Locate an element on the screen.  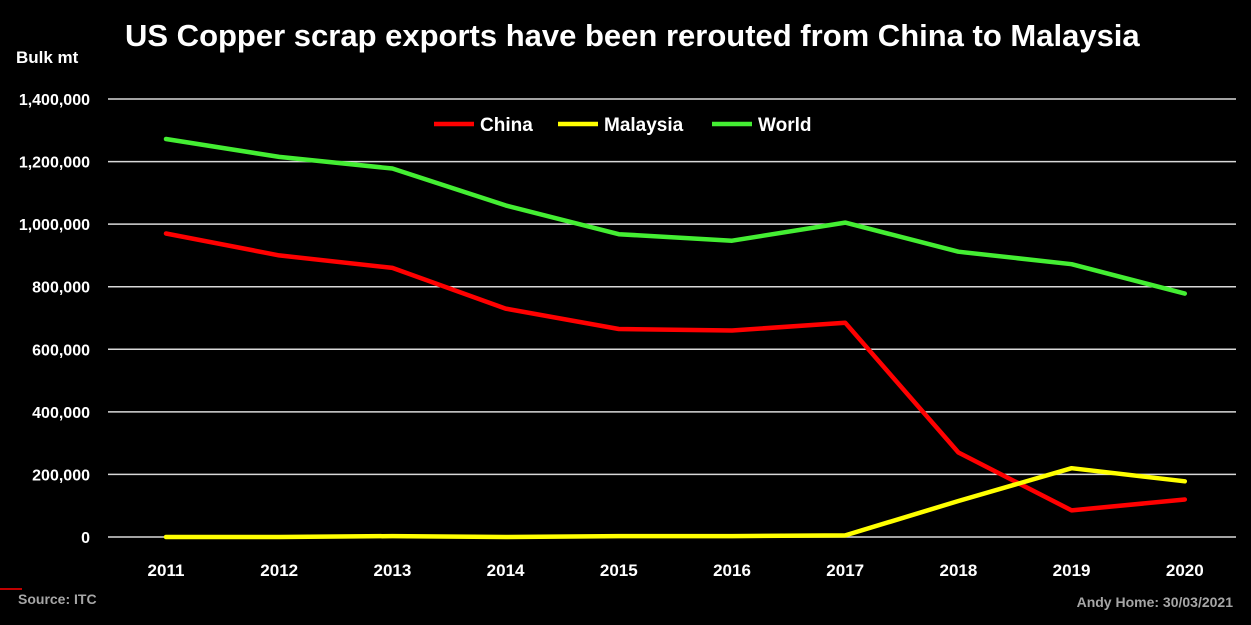
x-tick-label: 2013 is located at coordinates (392, 570).